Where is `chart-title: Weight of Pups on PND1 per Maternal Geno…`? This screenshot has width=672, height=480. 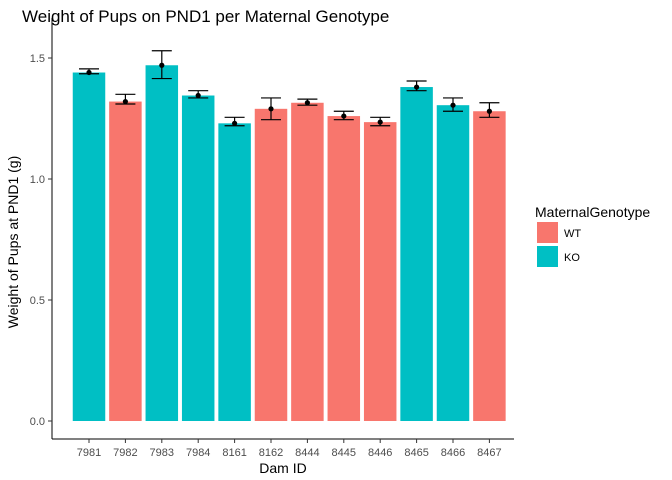 chart-title: Weight of Pups on PND1 per Maternal Geno… is located at coordinates (205, 16).